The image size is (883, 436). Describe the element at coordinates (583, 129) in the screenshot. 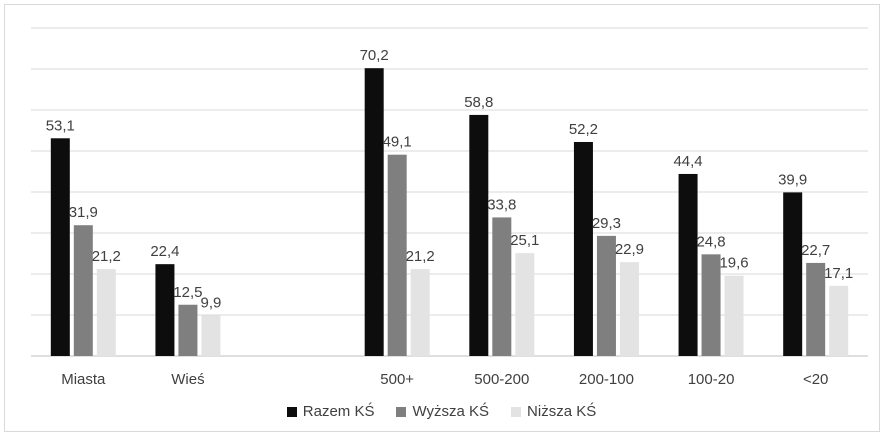

I see `data-label: 52,2` at that location.